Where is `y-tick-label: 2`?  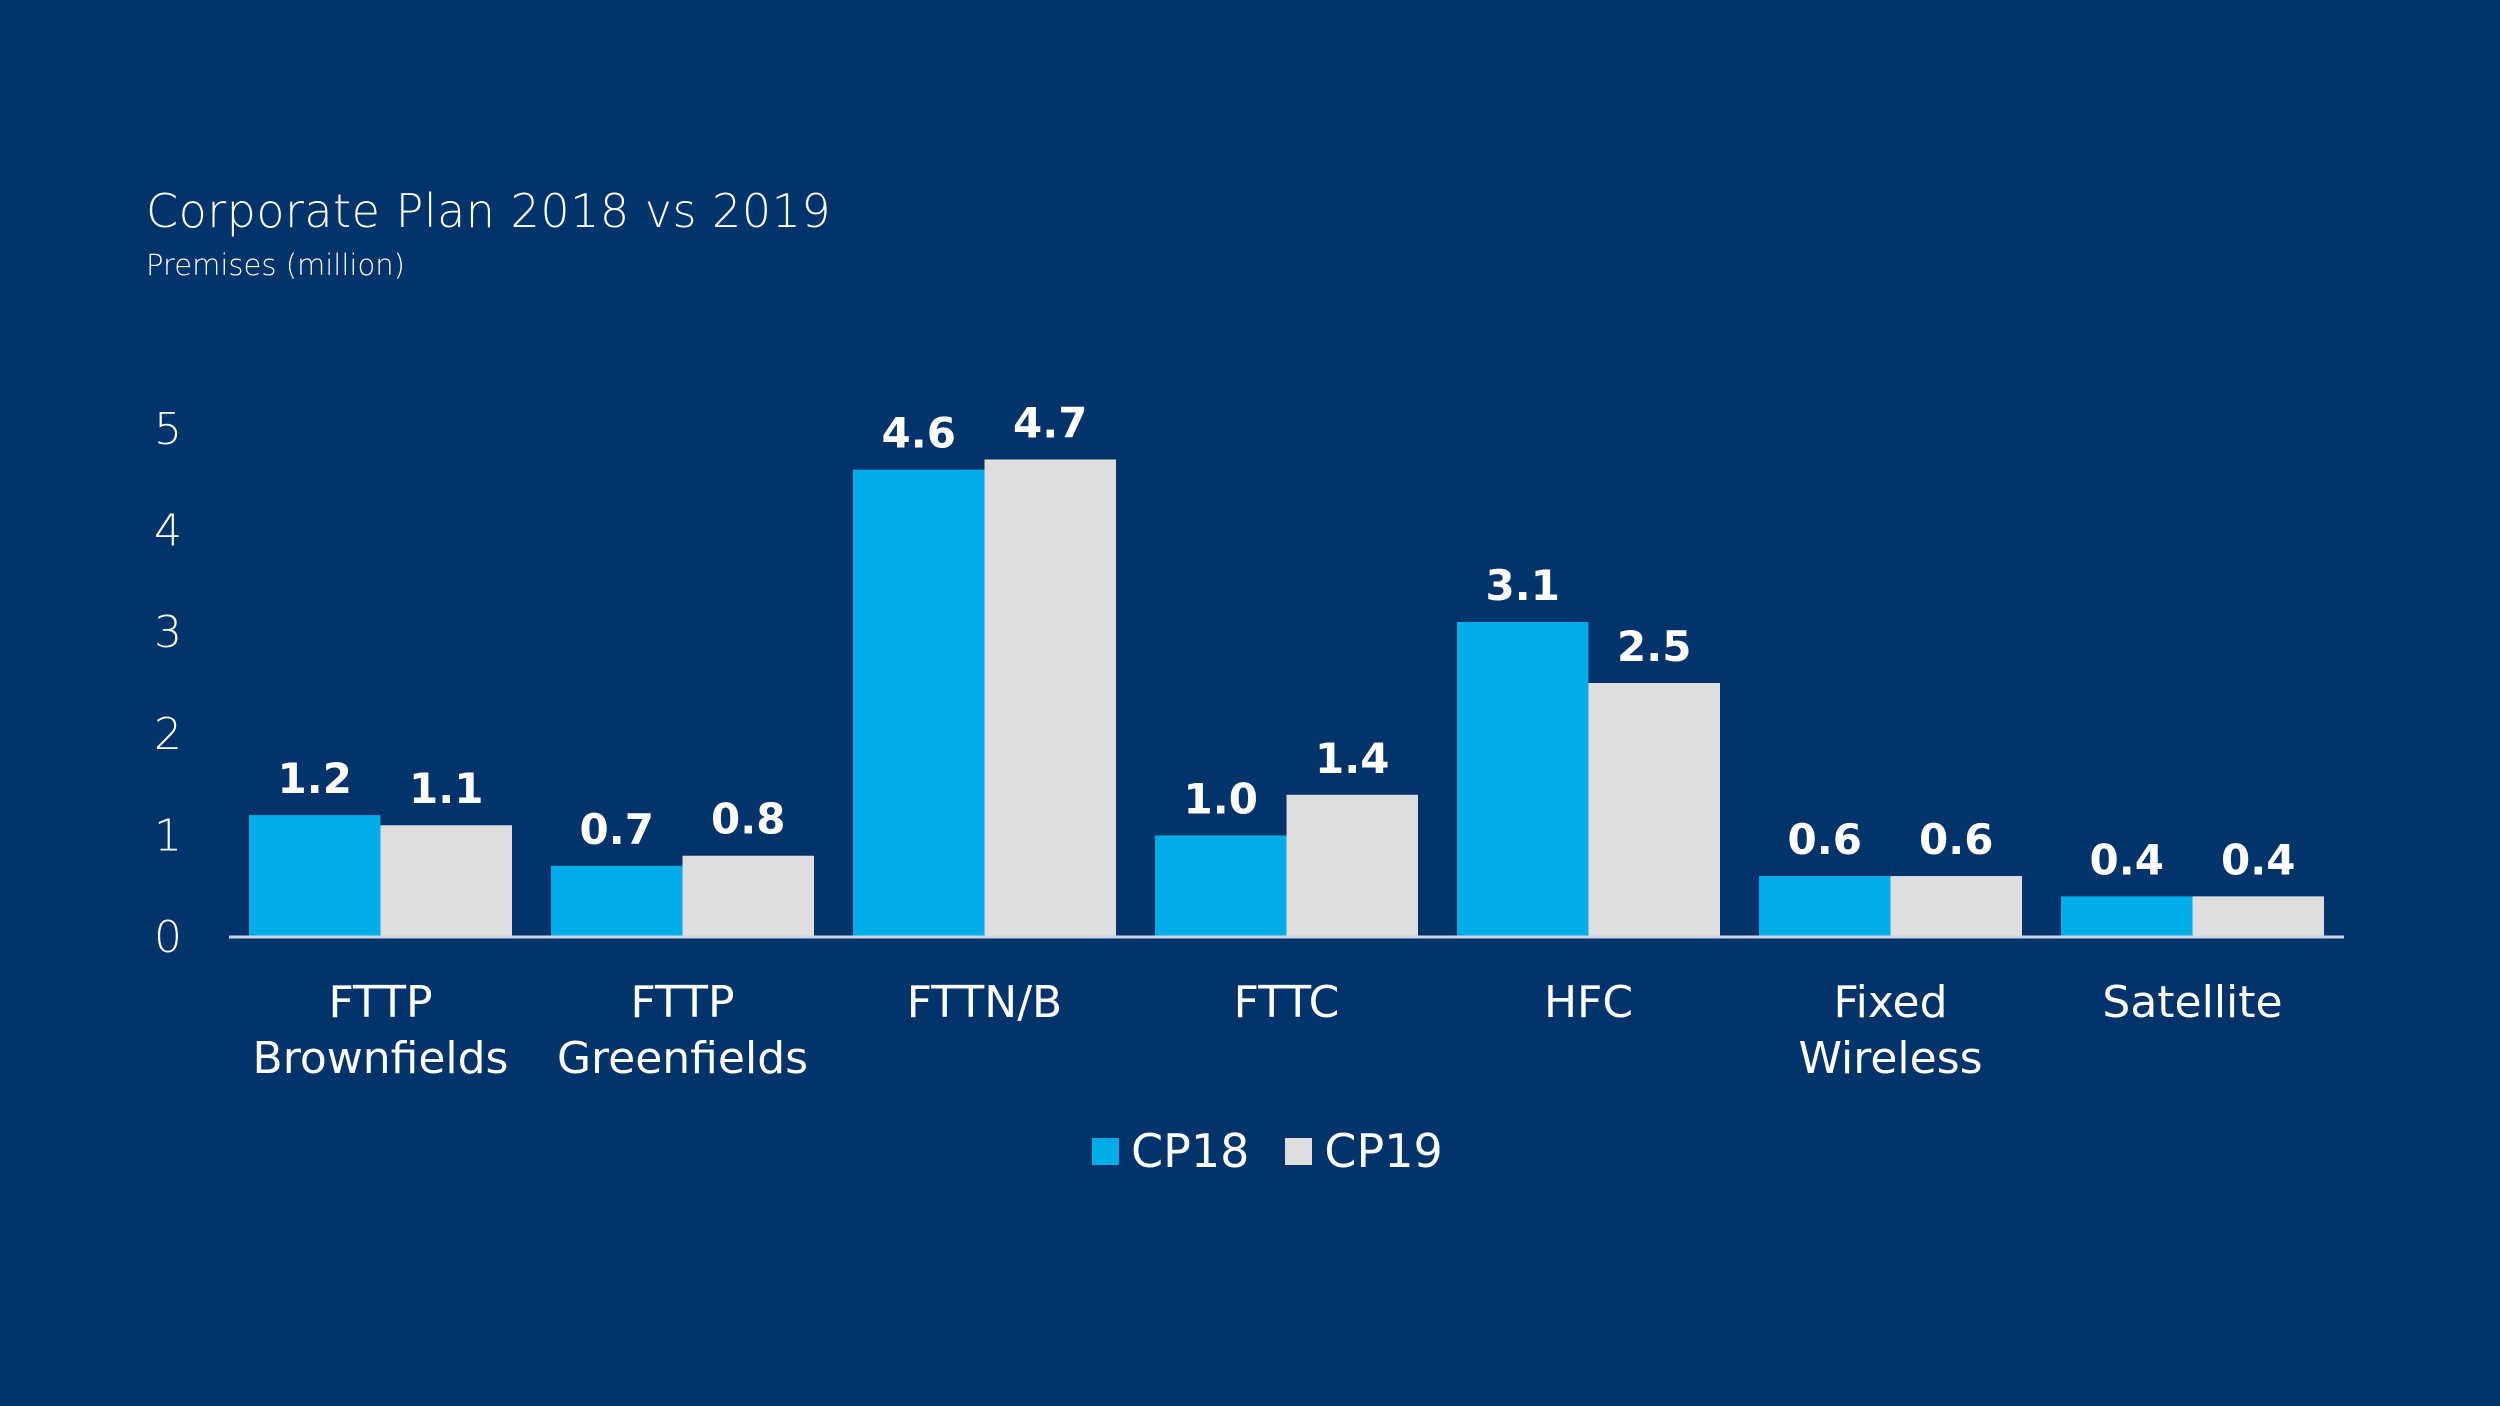
y-tick-label: 2 is located at coordinates (168, 734).